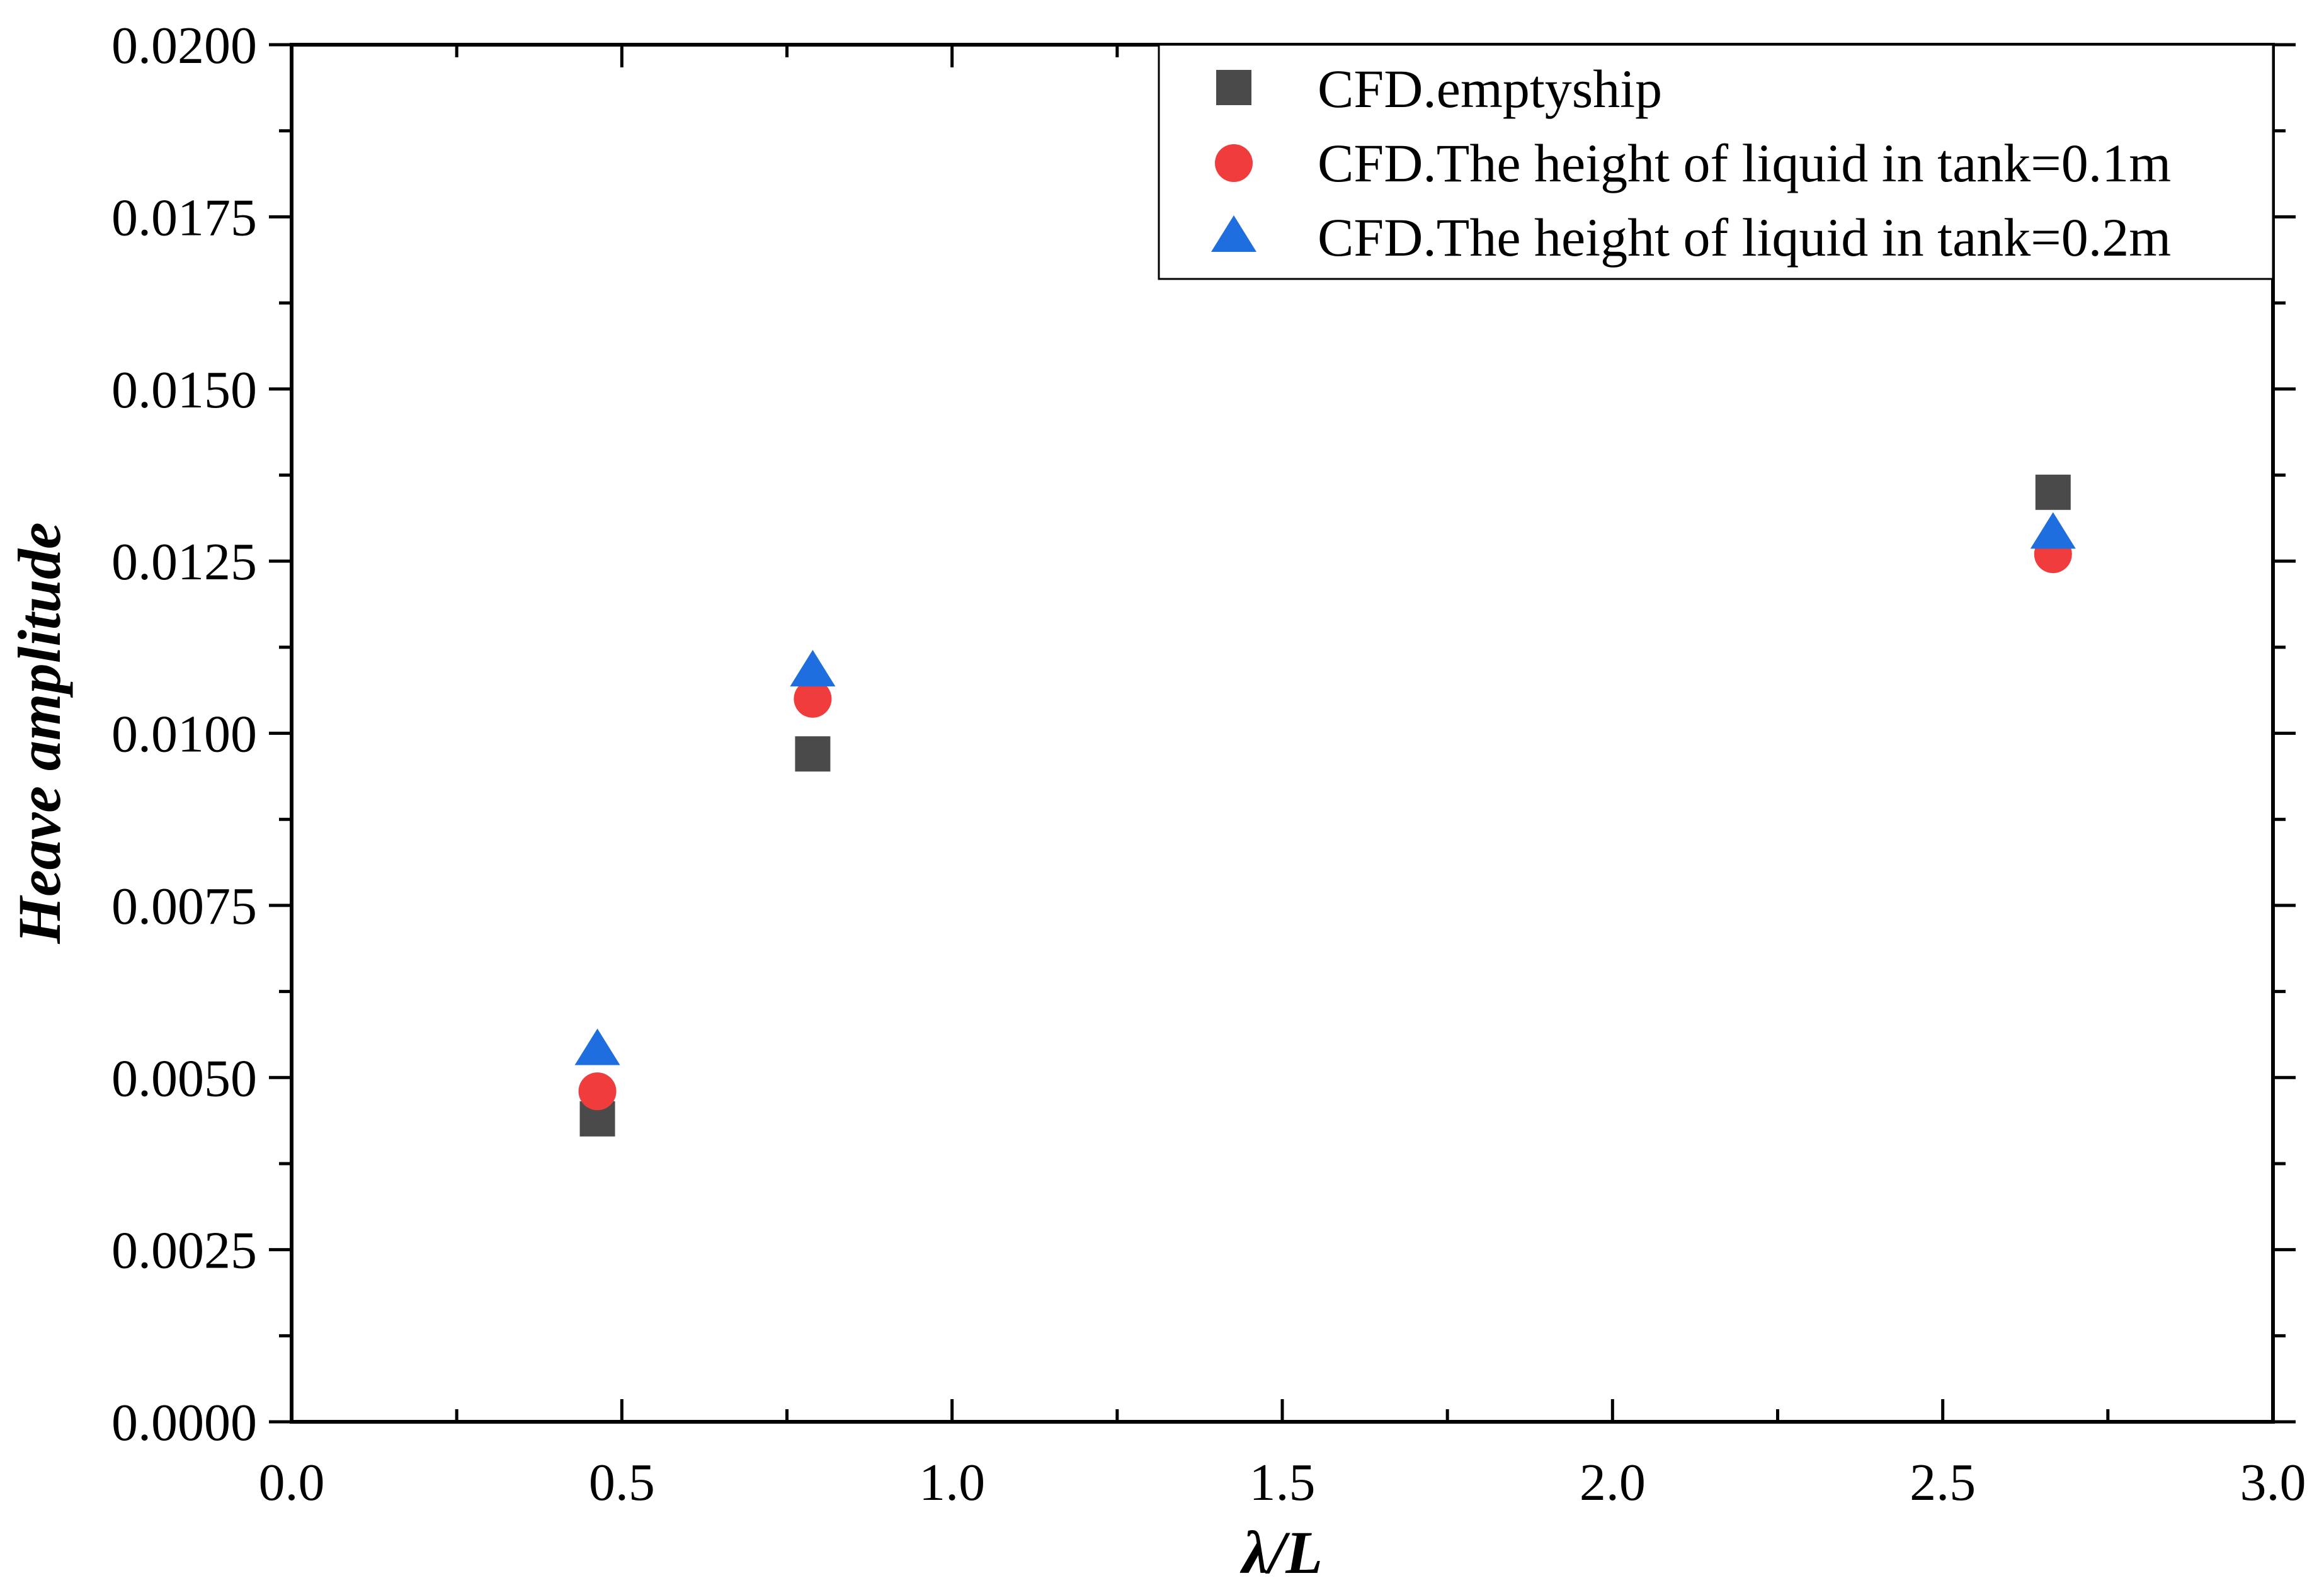 This screenshot has height=1583, width=2324. I want to click on x-tick-label: 0.5, so click(622, 1482).